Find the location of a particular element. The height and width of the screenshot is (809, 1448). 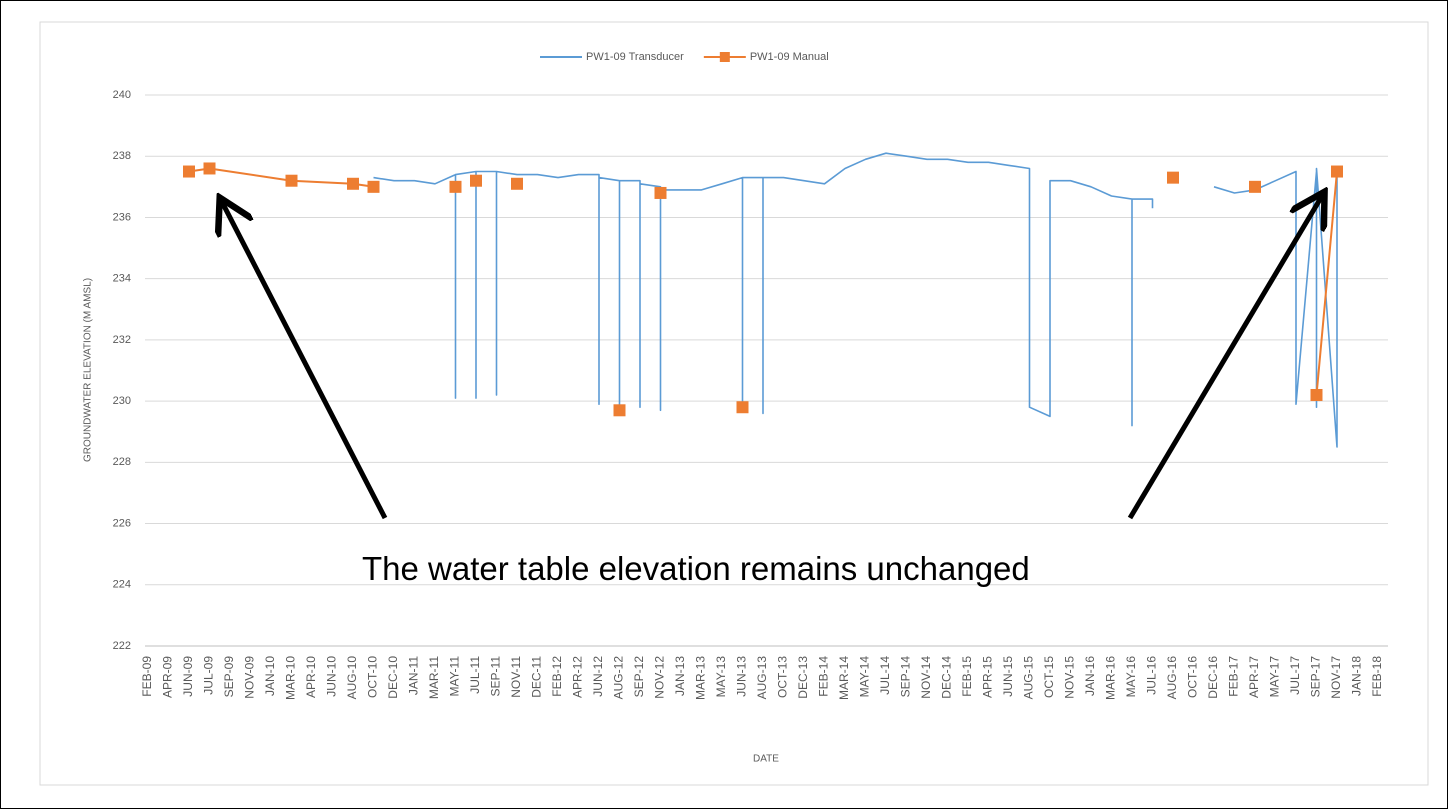

x-tick-label: FEB-18 is located at coordinates (1377, 676).